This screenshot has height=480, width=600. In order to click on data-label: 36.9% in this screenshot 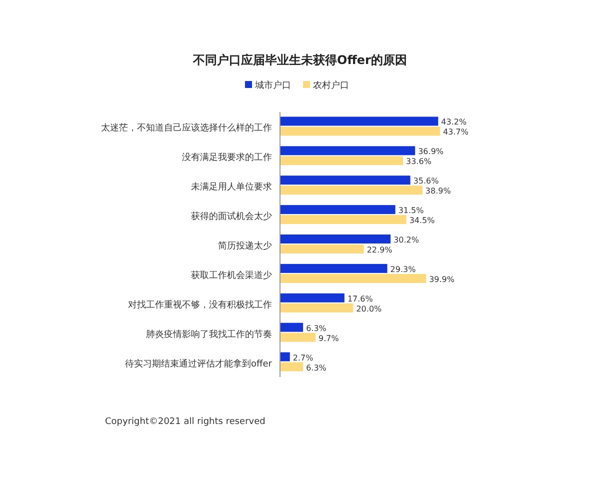, I will do `click(431, 151)`.